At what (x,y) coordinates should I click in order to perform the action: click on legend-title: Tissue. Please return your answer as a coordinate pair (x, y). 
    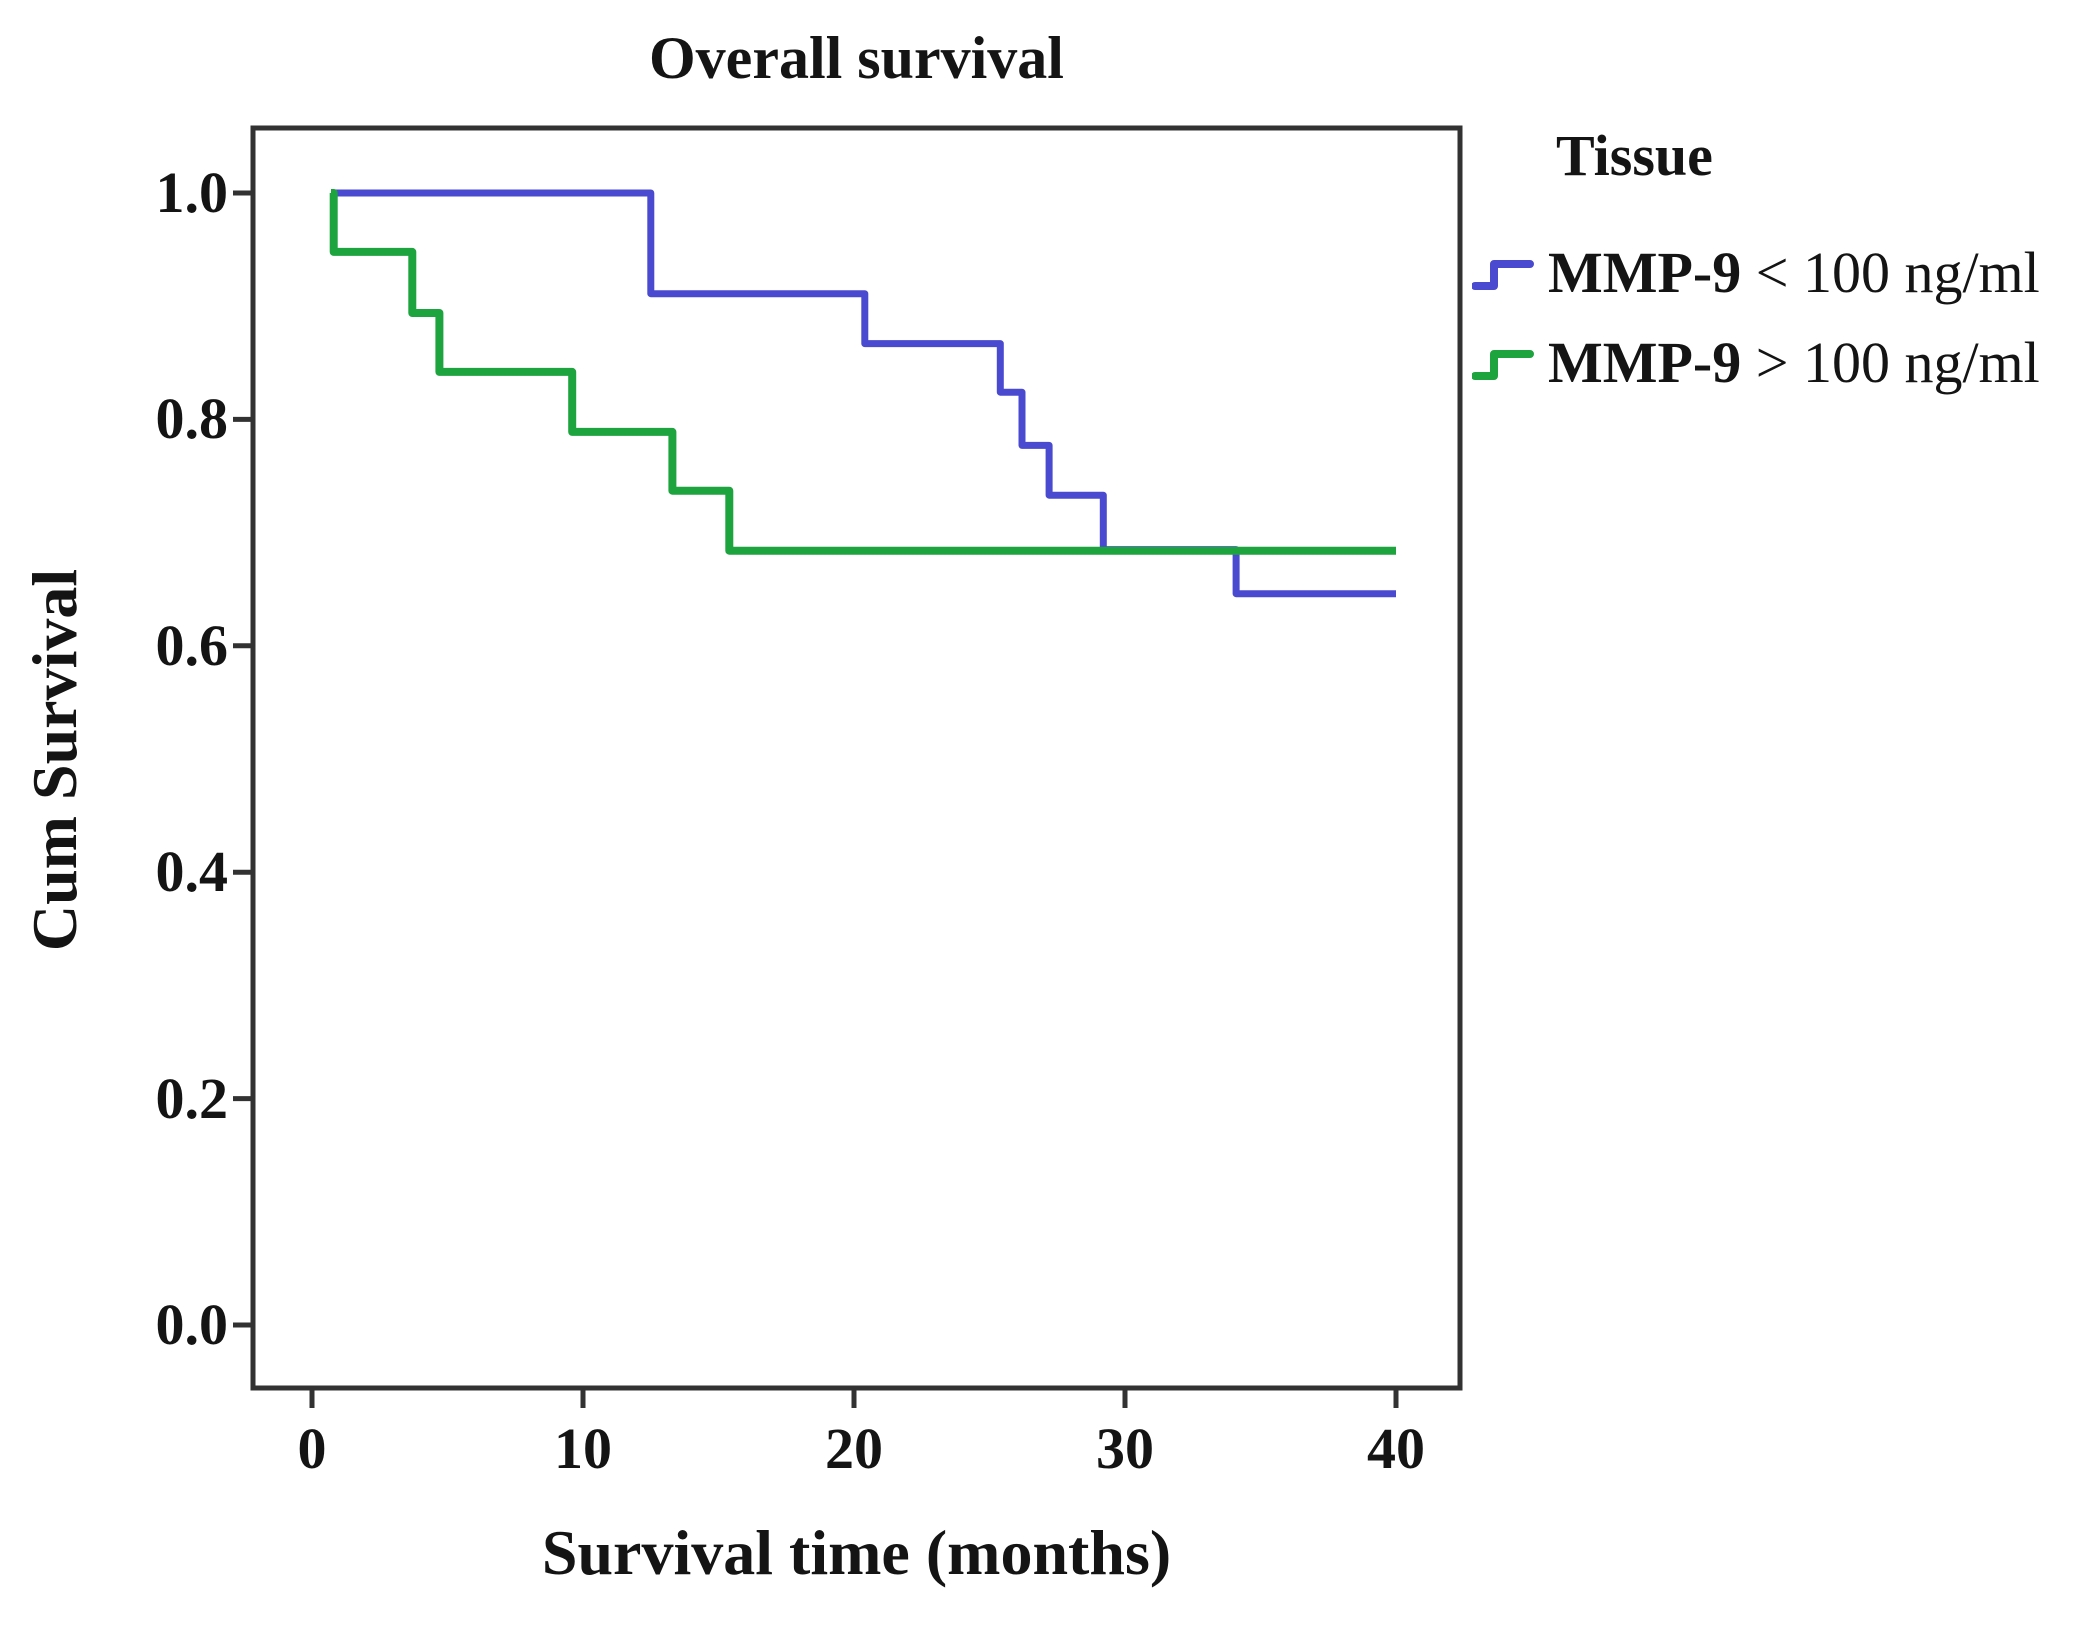
    Looking at the image, I should click on (1634, 155).